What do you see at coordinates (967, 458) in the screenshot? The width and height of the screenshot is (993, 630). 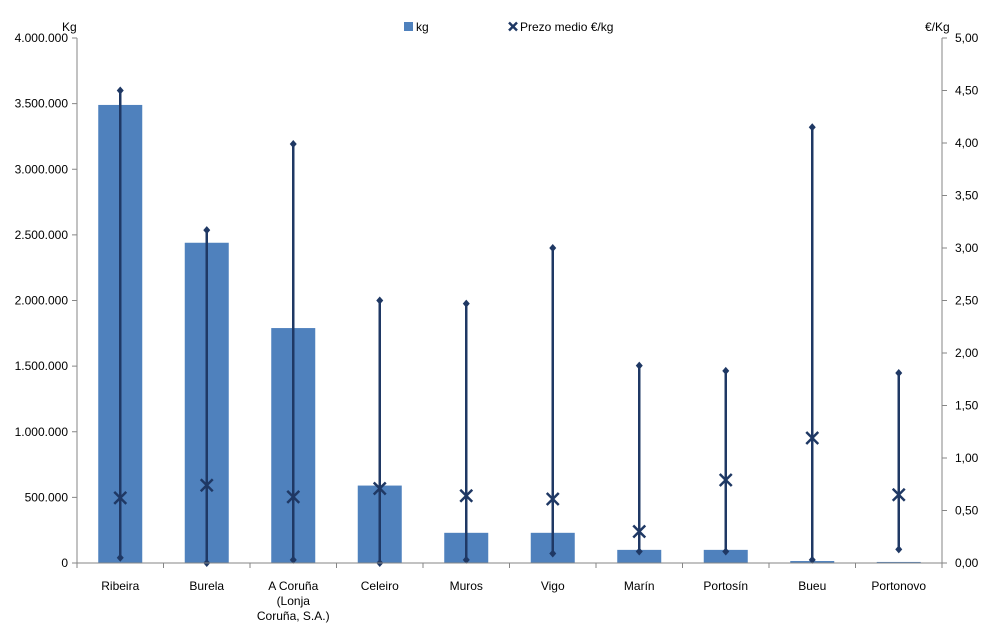 I see `right-axis-tick-label: 1,00` at bounding box center [967, 458].